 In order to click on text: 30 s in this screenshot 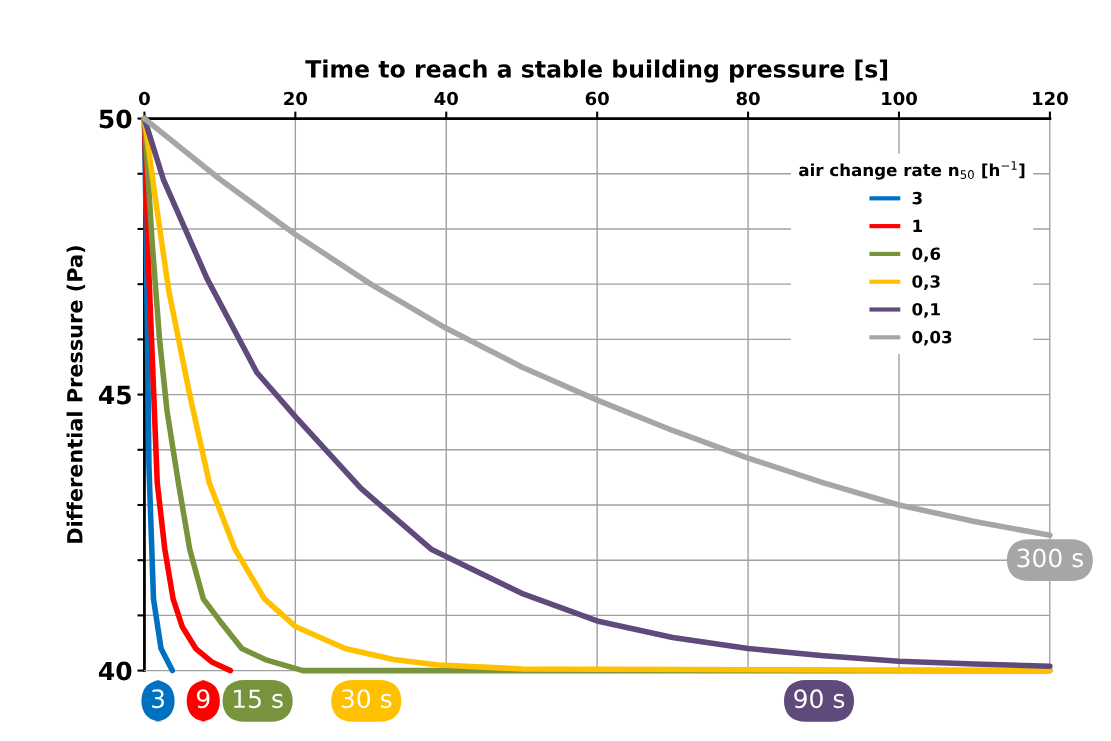, I will do `click(366, 699)`.